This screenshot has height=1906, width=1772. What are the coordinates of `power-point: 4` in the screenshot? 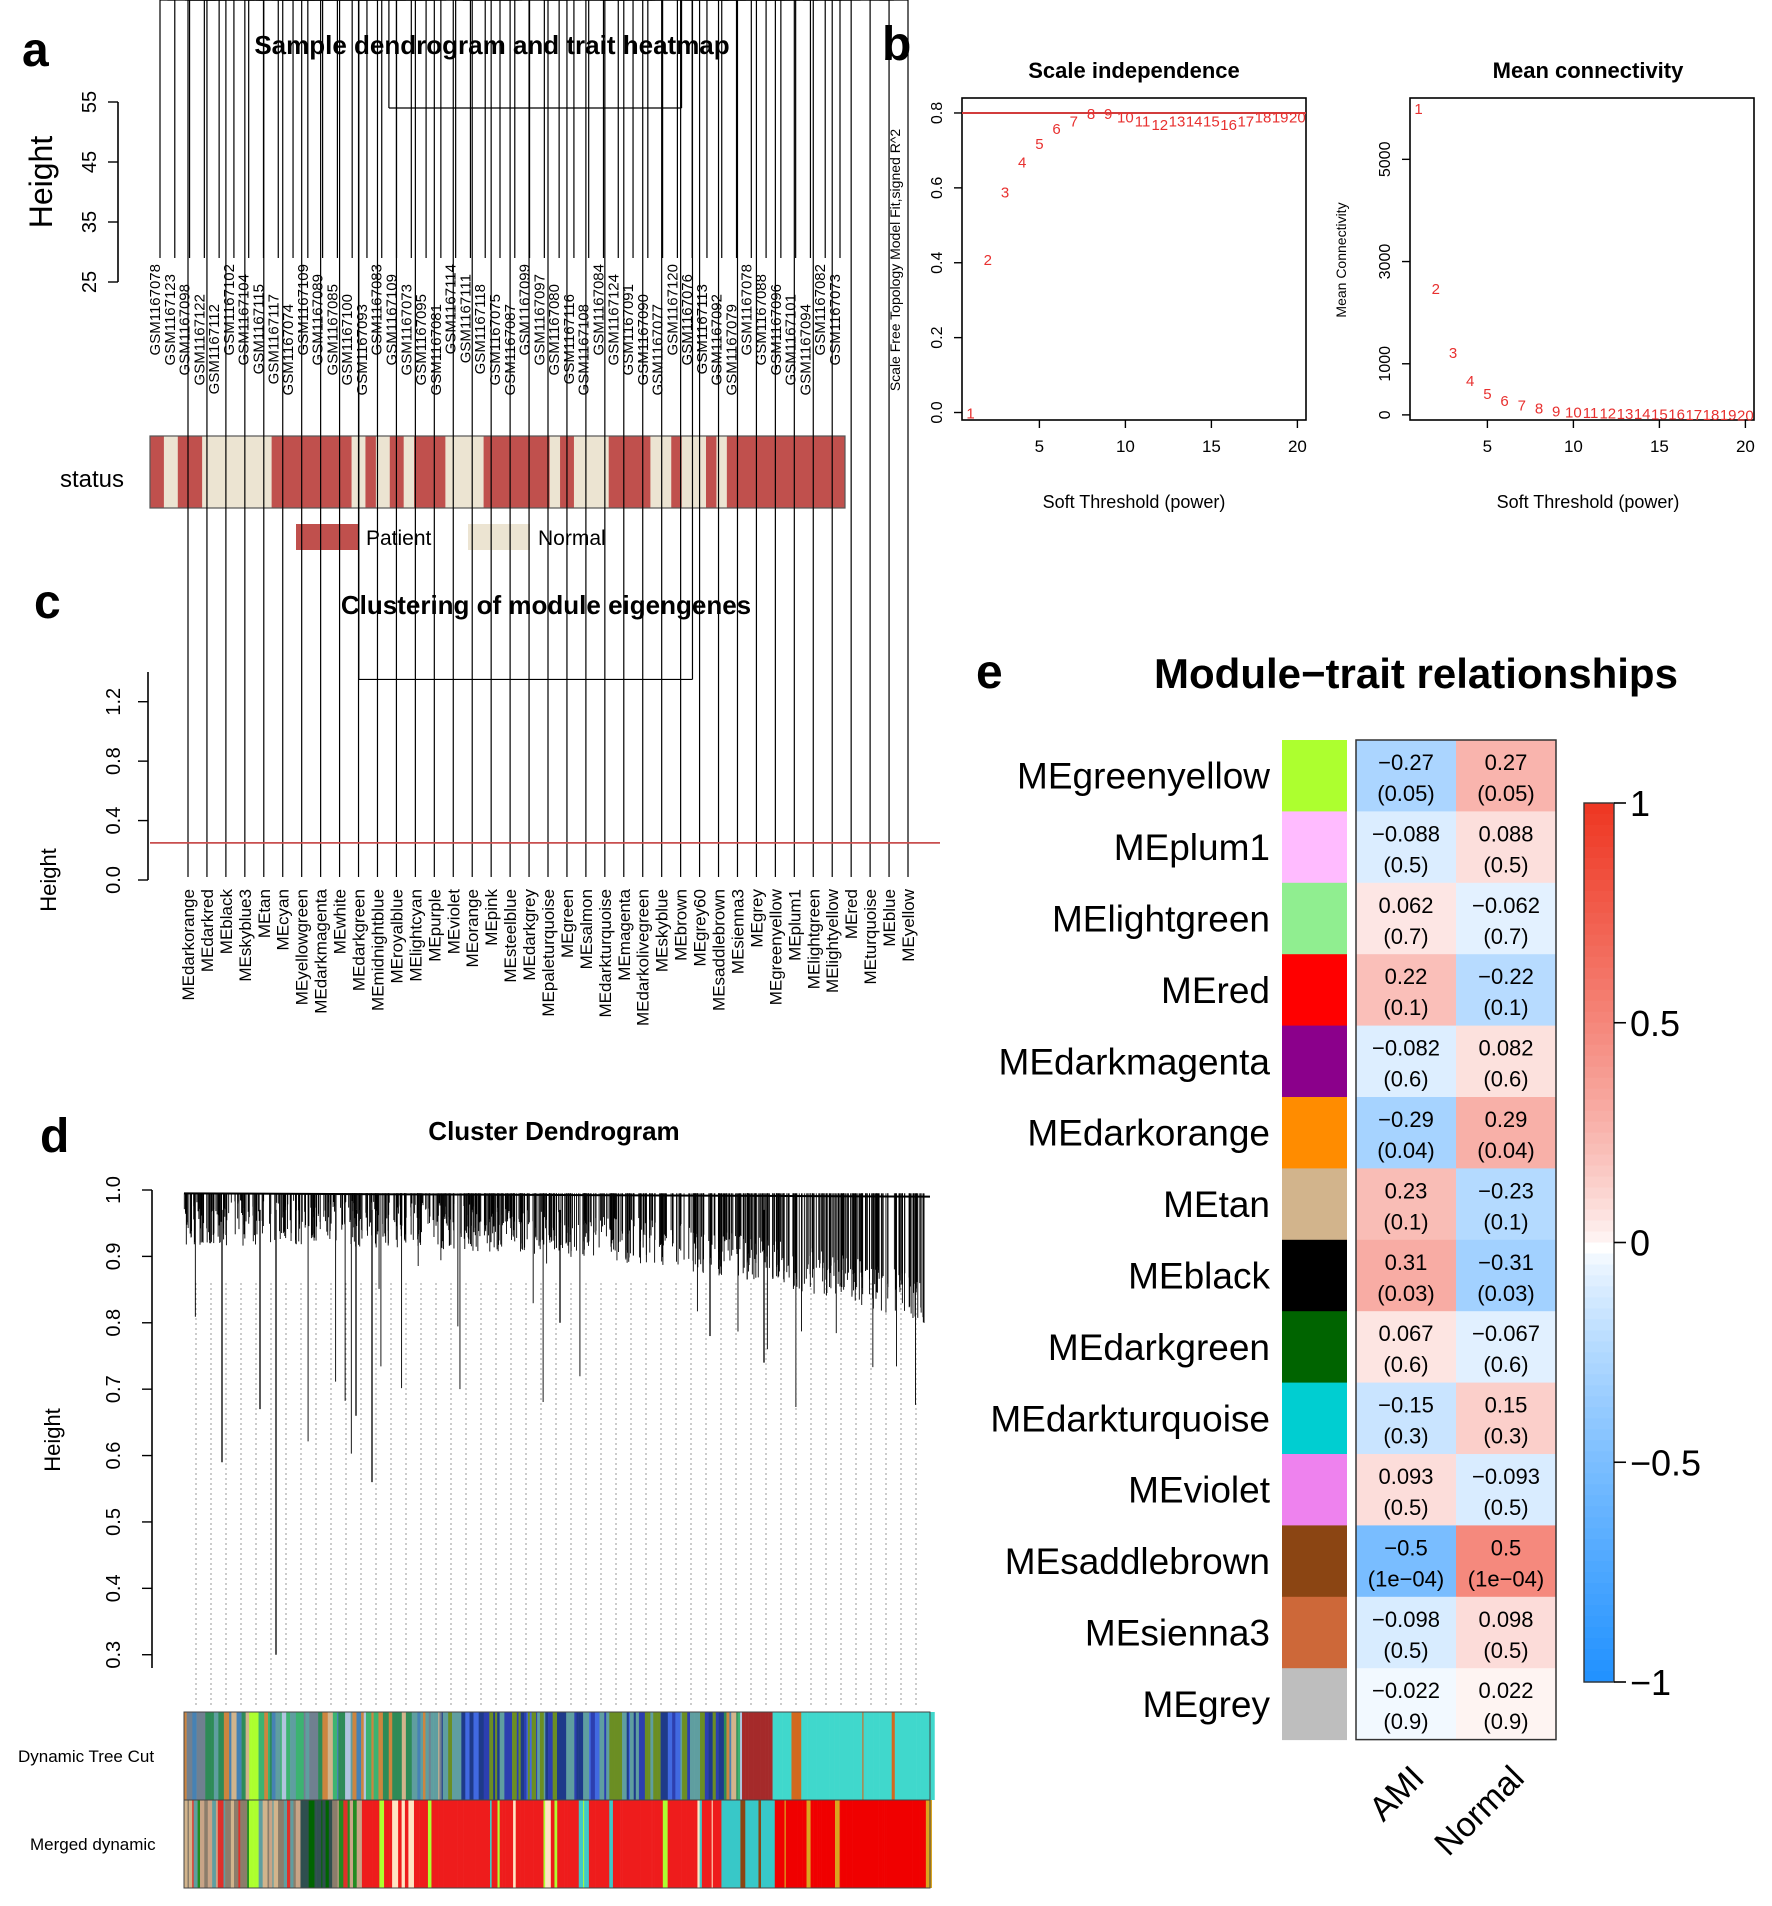 It's located at (1022, 163).